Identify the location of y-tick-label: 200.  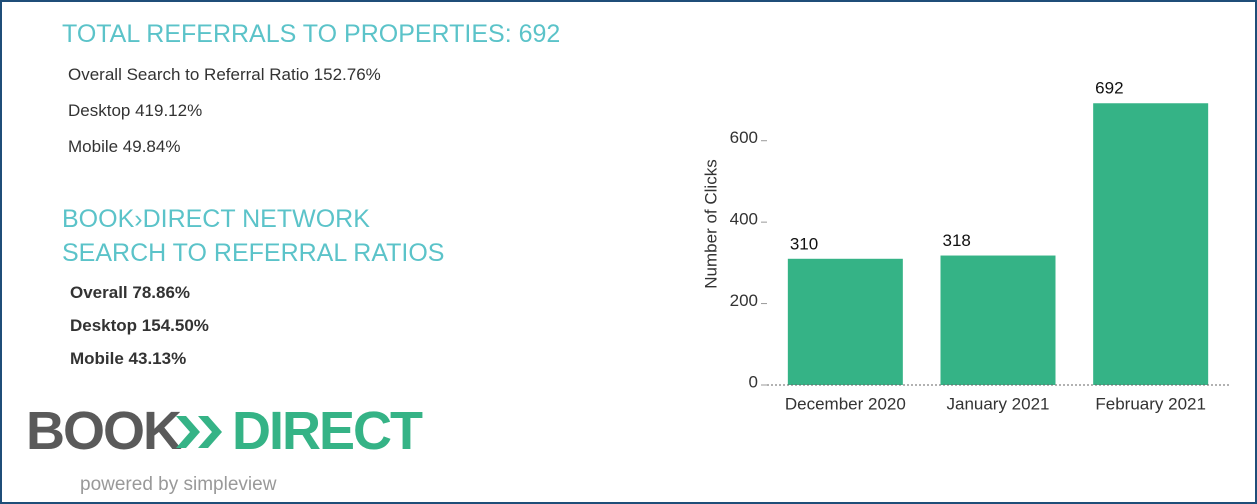
(744, 300).